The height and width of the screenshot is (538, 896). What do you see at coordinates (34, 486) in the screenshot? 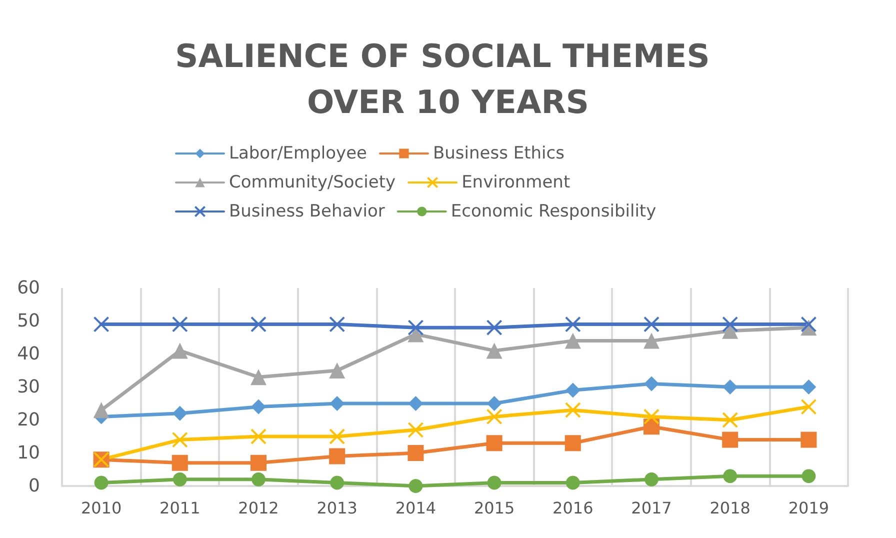
I see `y-tick-label: 0` at bounding box center [34, 486].